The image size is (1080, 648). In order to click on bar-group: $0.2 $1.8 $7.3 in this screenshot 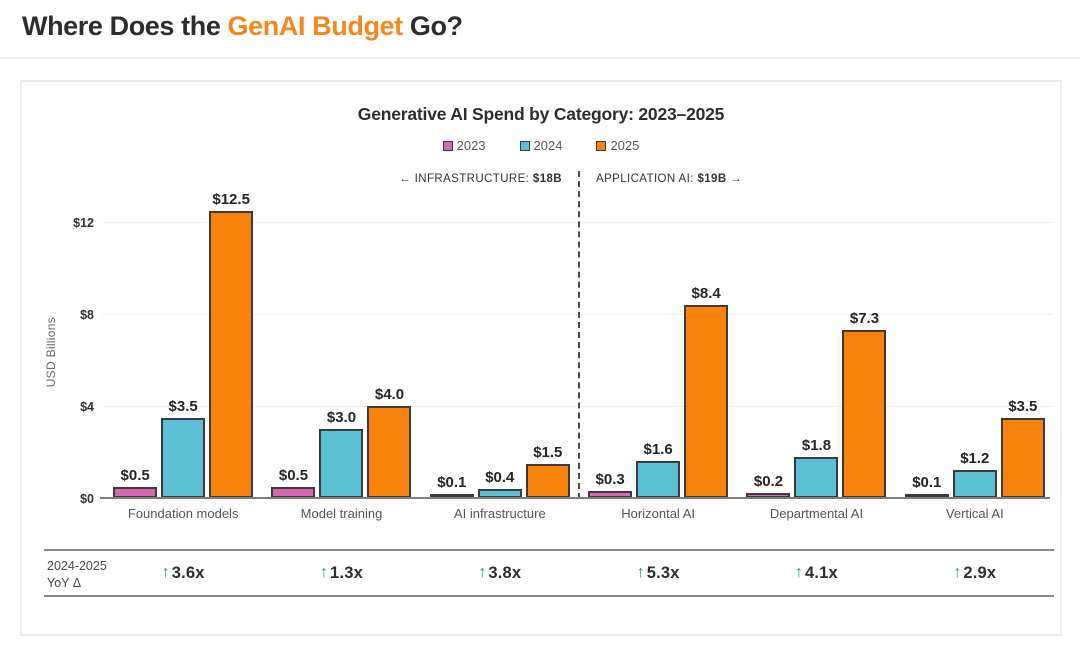, I will do `click(816, 344)`.